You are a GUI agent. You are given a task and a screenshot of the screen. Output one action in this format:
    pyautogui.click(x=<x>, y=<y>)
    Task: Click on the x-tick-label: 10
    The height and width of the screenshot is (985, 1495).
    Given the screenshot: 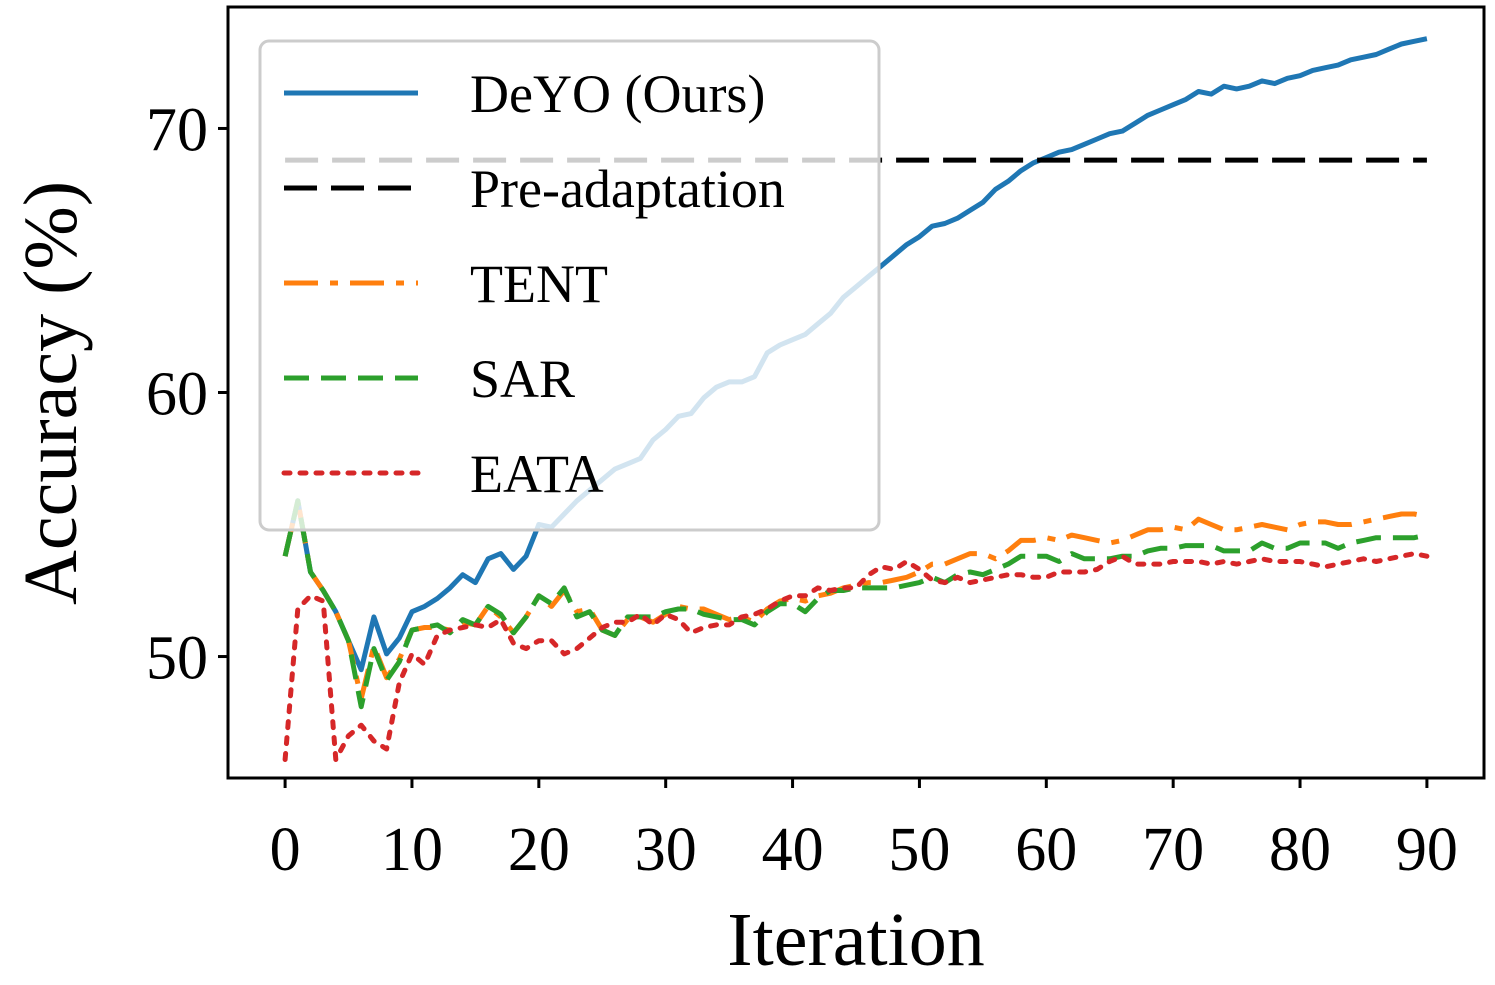 What is the action you would take?
    pyautogui.click(x=412, y=850)
    